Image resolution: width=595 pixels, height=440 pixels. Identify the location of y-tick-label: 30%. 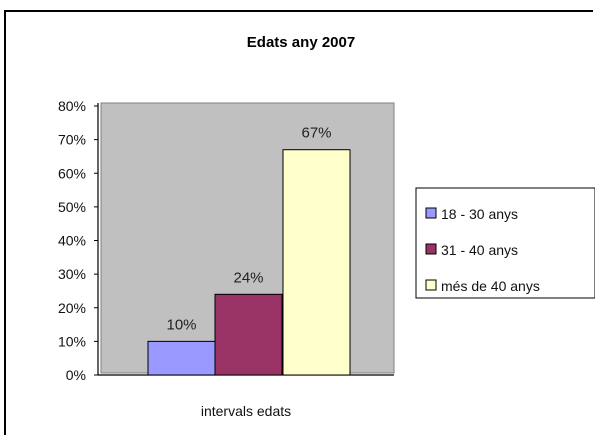
(72, 274).